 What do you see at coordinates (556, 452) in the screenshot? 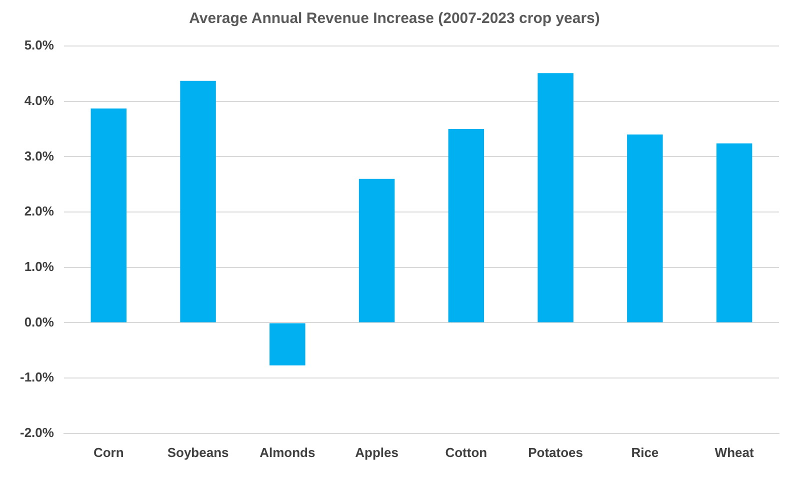
I see `x-tick-label: Potatoes` at bounding box center [556, 452].